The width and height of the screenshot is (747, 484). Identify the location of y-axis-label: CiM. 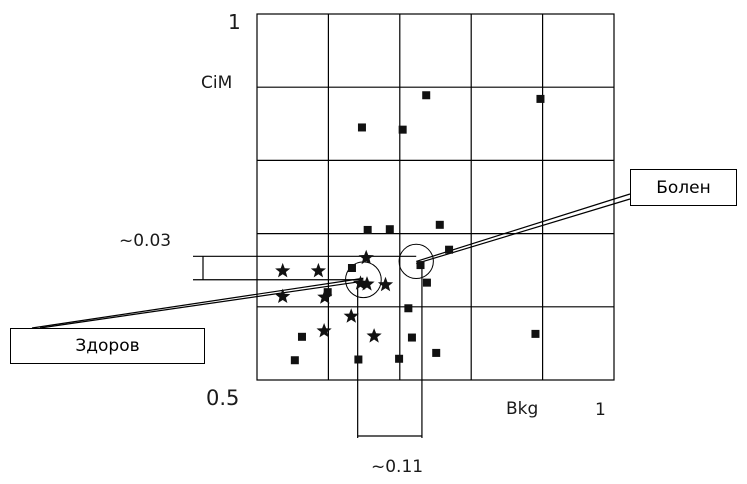
(217, 83).